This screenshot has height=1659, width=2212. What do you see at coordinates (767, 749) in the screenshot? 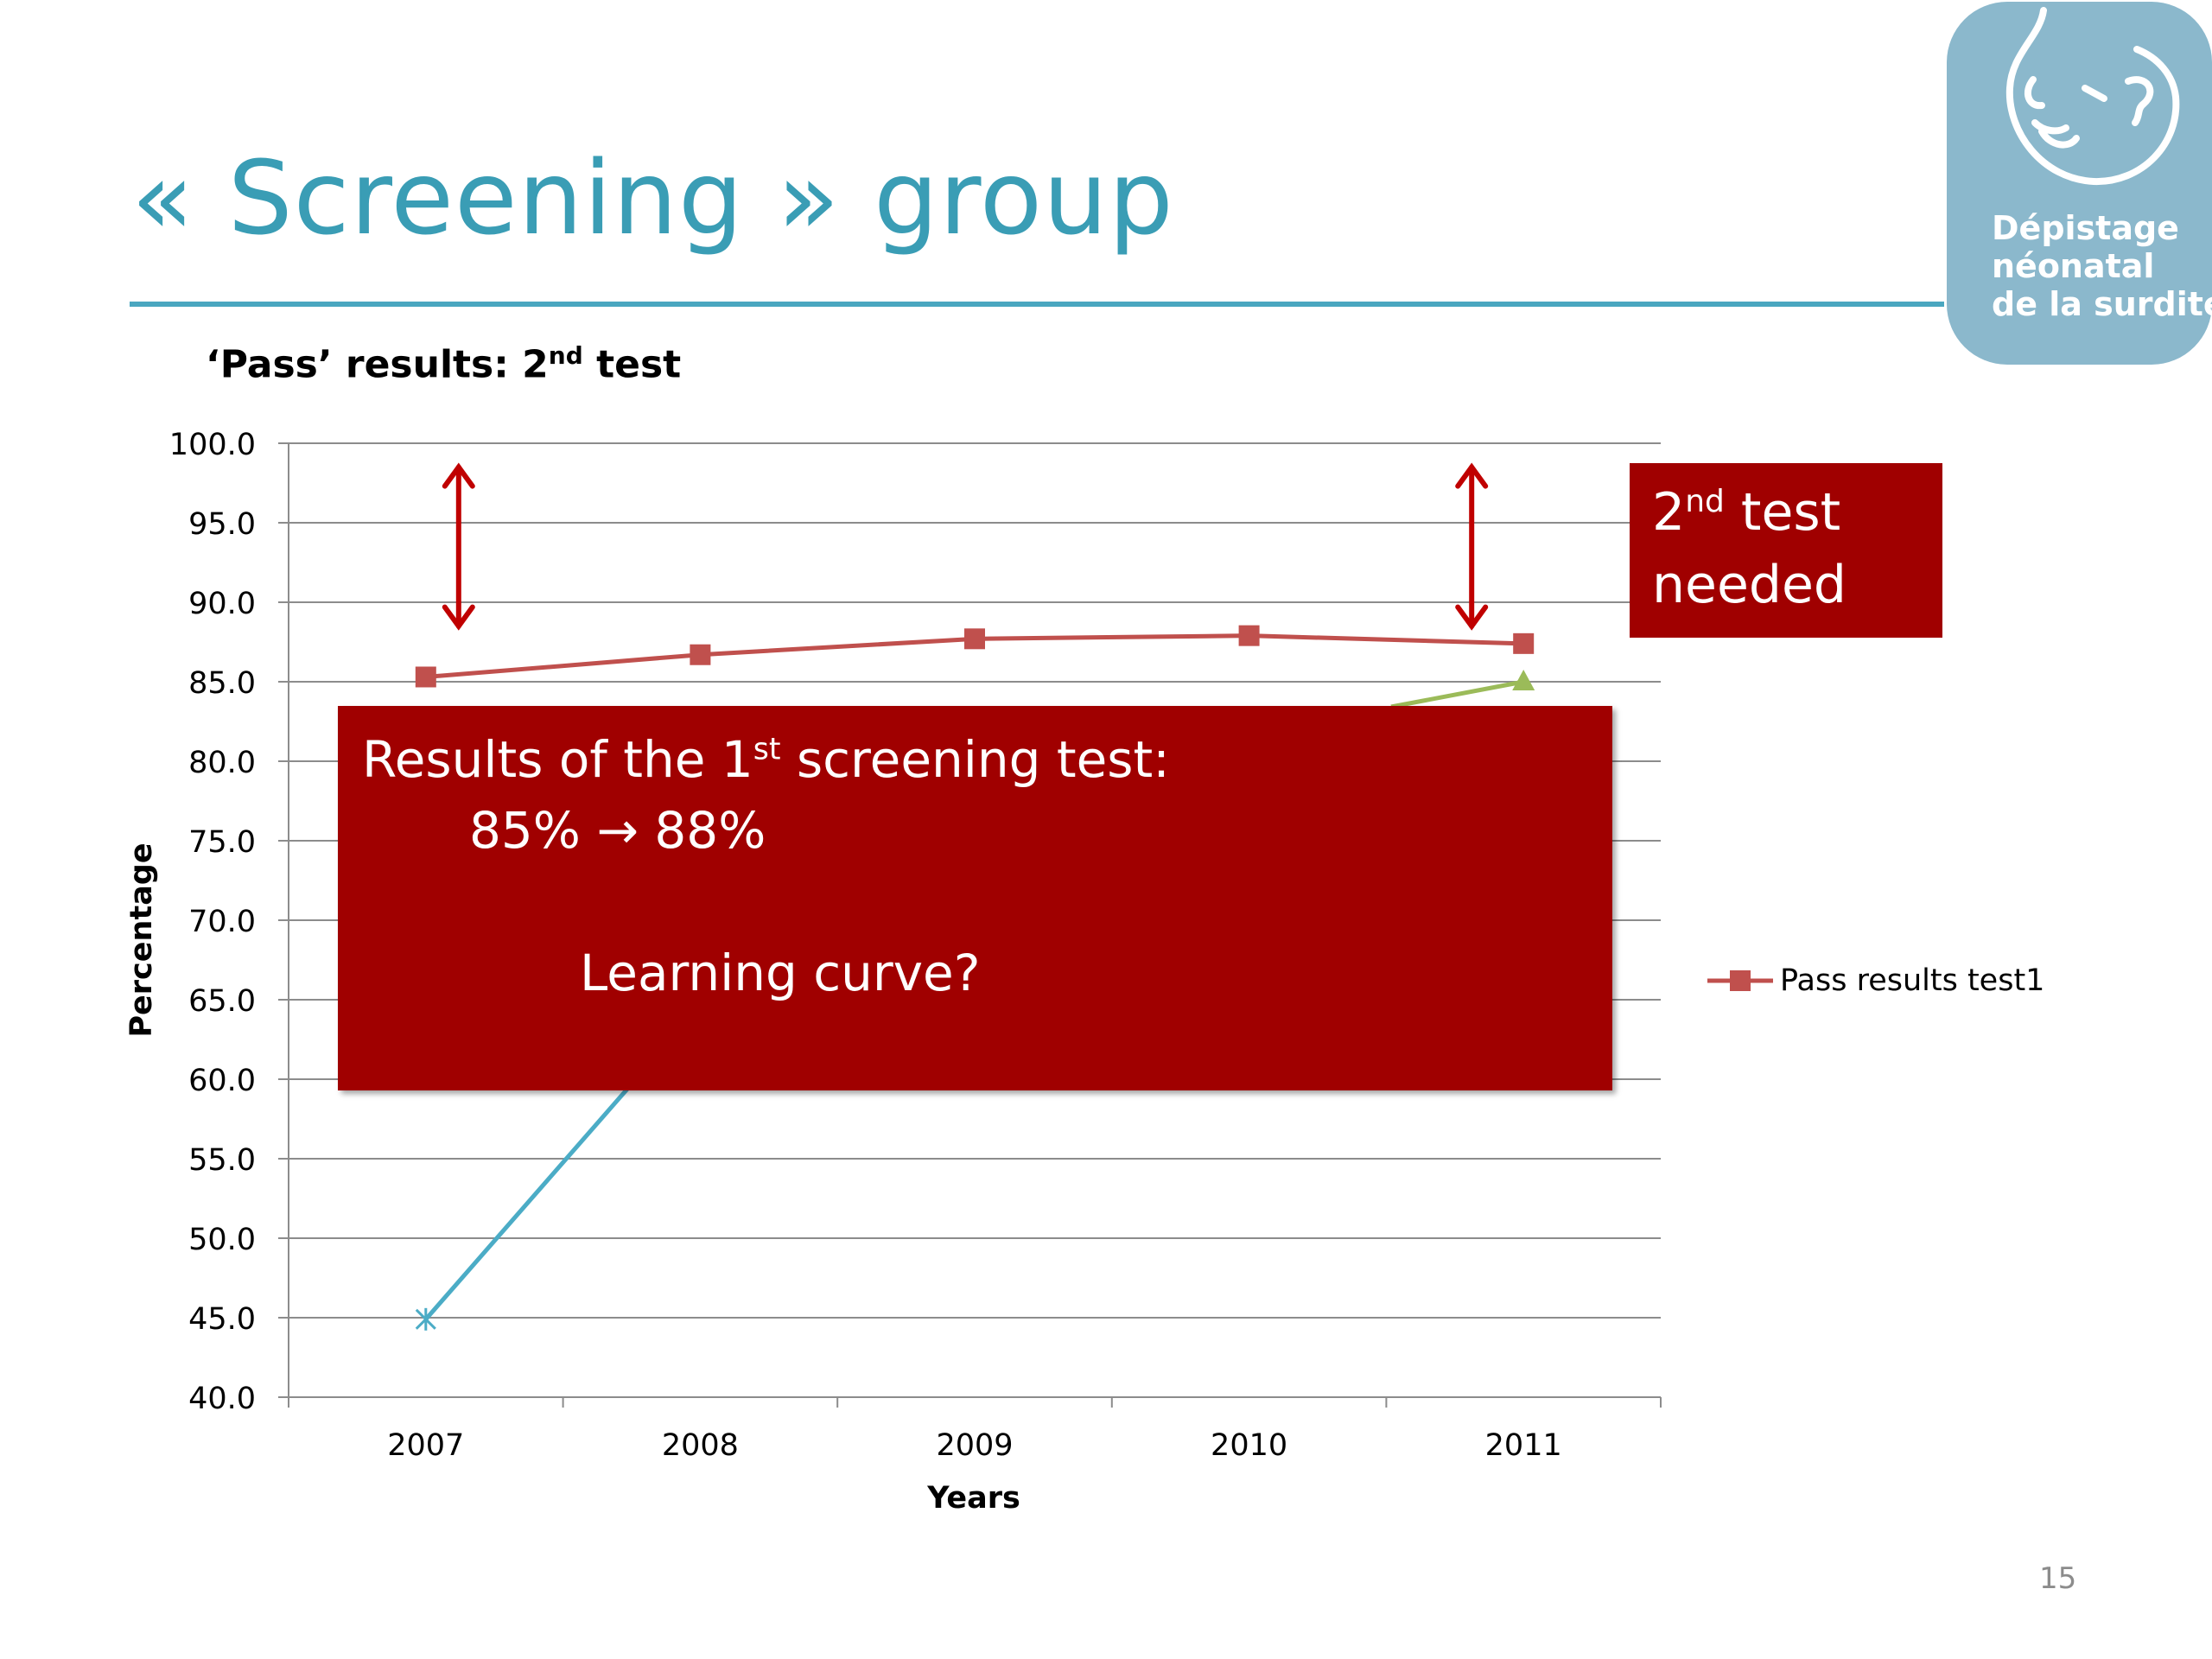
I see `callout-main-sup: st` at bounding box center [767, 749].